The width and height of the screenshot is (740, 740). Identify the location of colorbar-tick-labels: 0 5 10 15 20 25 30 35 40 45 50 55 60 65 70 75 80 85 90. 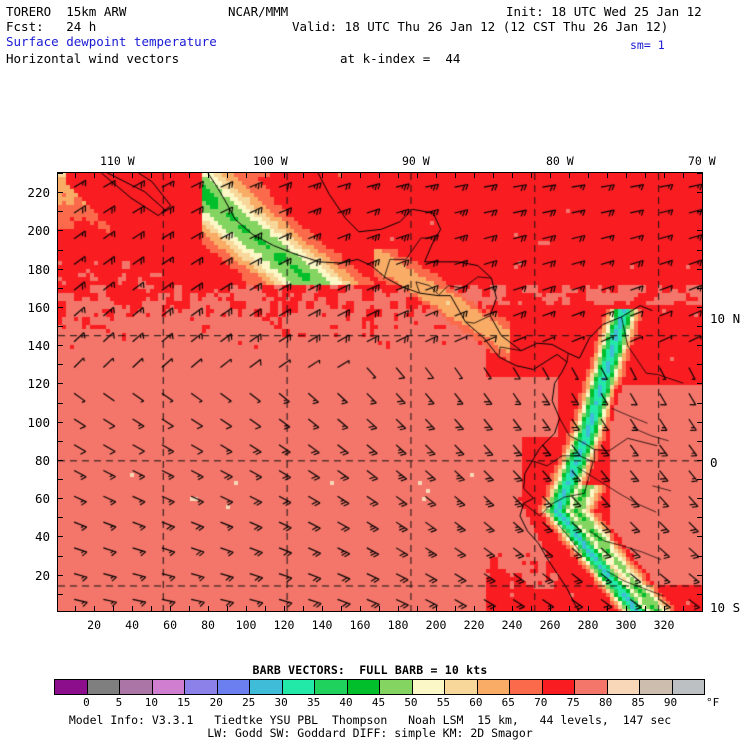
(379, 703).